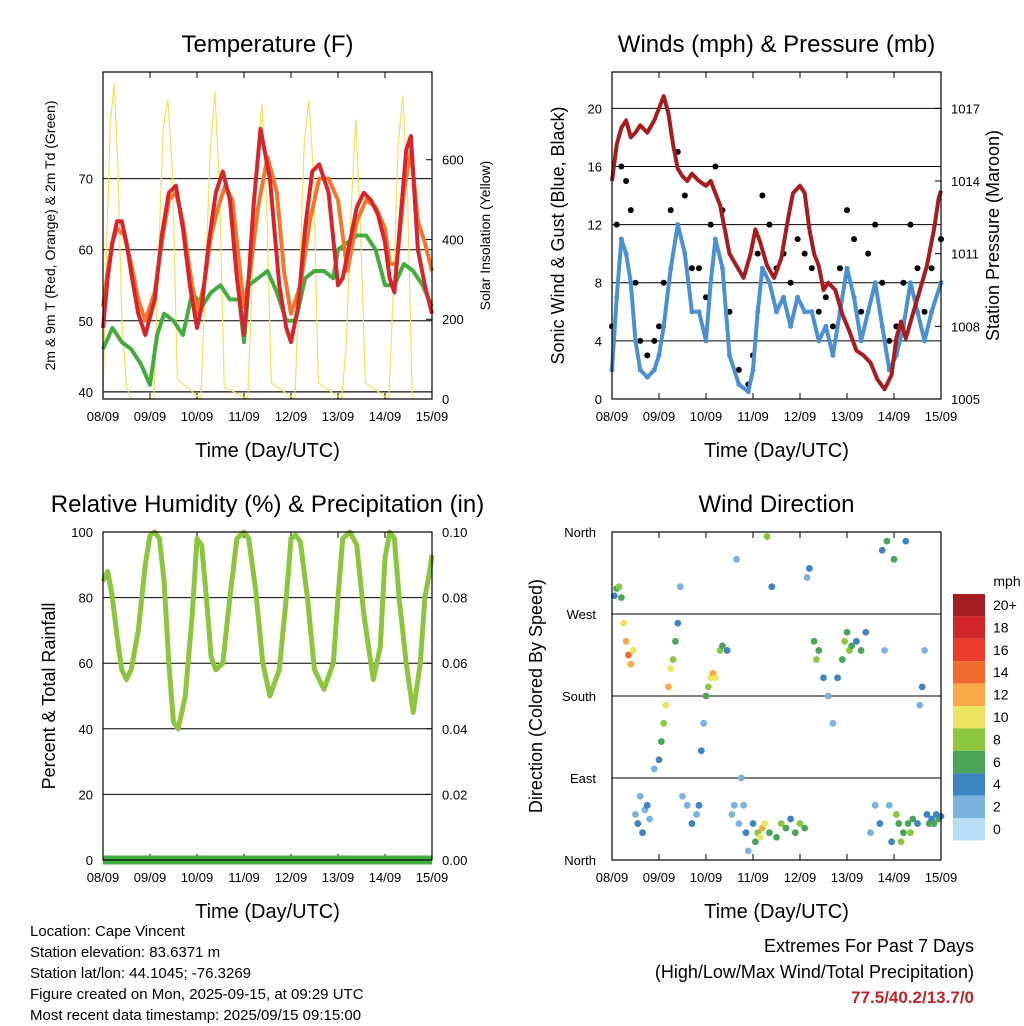 The image size is (1024, 1026). Describe the element at coordinates (1005, 605) in the screenshot. I see `legend-label: 20+` at that location.